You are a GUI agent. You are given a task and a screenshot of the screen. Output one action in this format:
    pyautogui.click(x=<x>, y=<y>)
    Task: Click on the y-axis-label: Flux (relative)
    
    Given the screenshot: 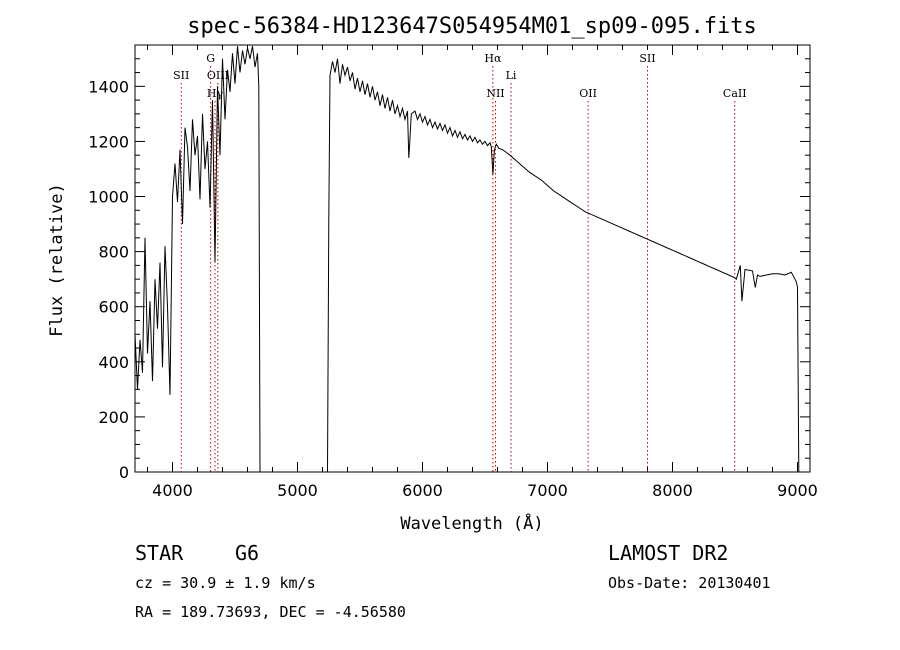 What is the action you would take?
    pyautogui.click(x=57, y=260)
    